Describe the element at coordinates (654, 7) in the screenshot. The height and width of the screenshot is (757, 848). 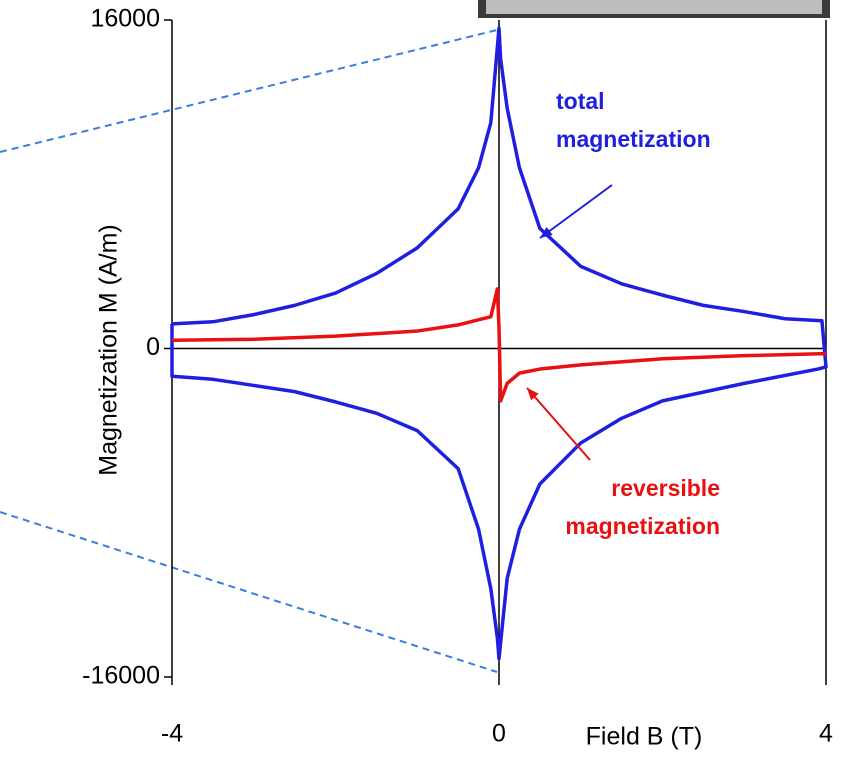
I see `photo-inner` at that location.